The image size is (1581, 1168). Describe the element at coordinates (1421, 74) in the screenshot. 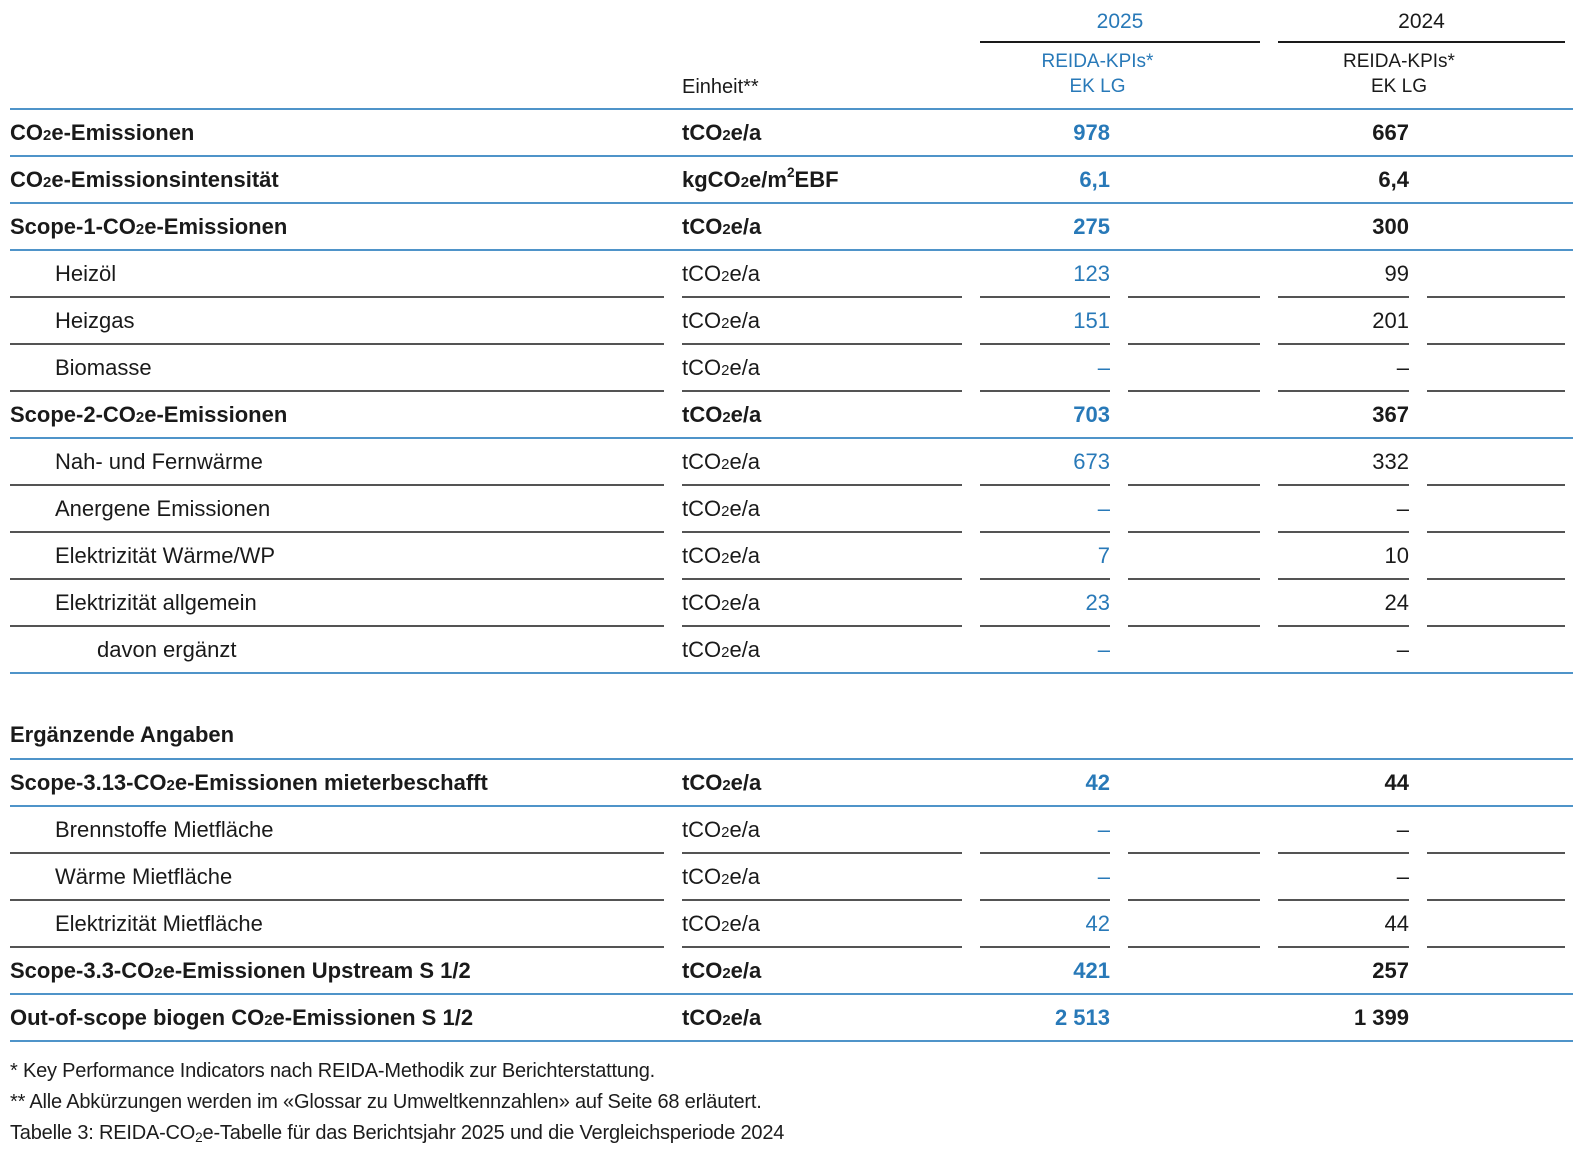

I see `subheader-2024: REIDA-KPIs* EK LG` at that location.